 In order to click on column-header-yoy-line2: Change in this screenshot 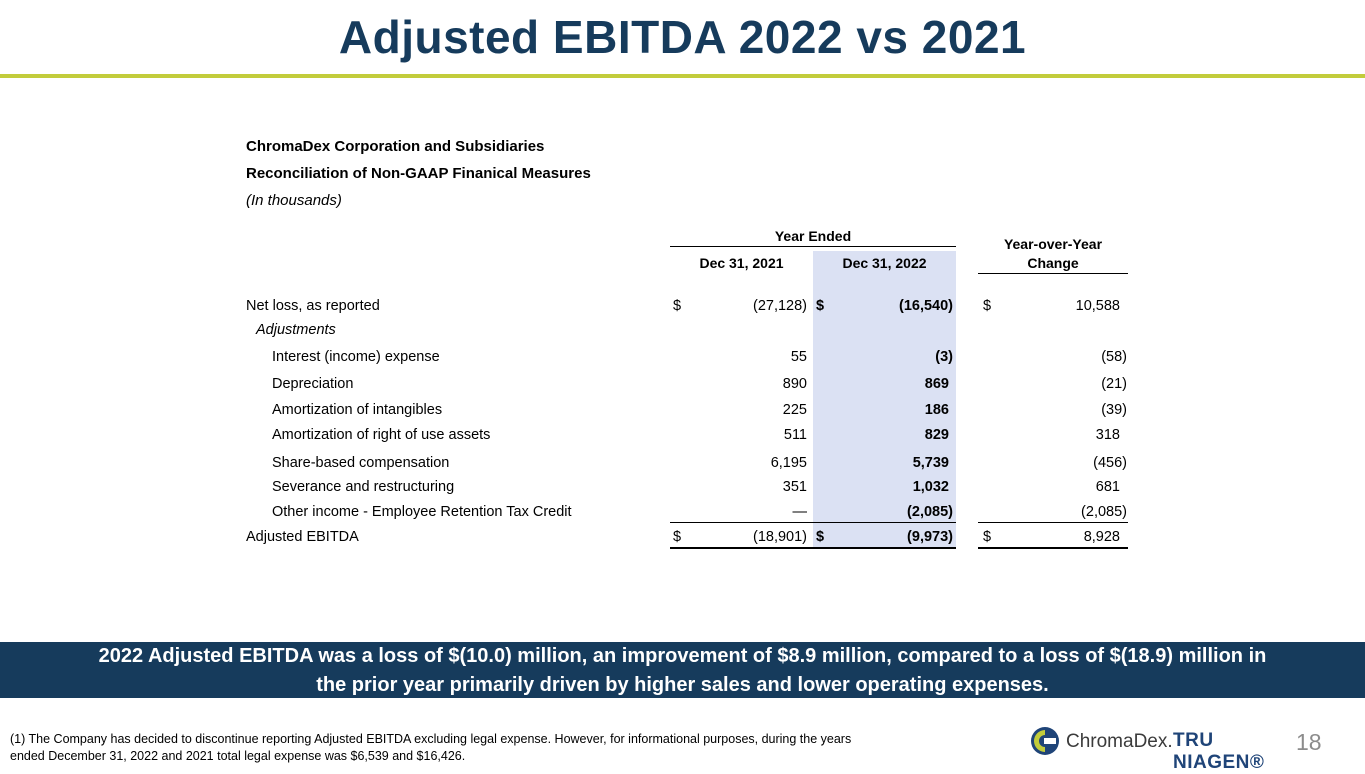, I will do `click(1053, 263)`.